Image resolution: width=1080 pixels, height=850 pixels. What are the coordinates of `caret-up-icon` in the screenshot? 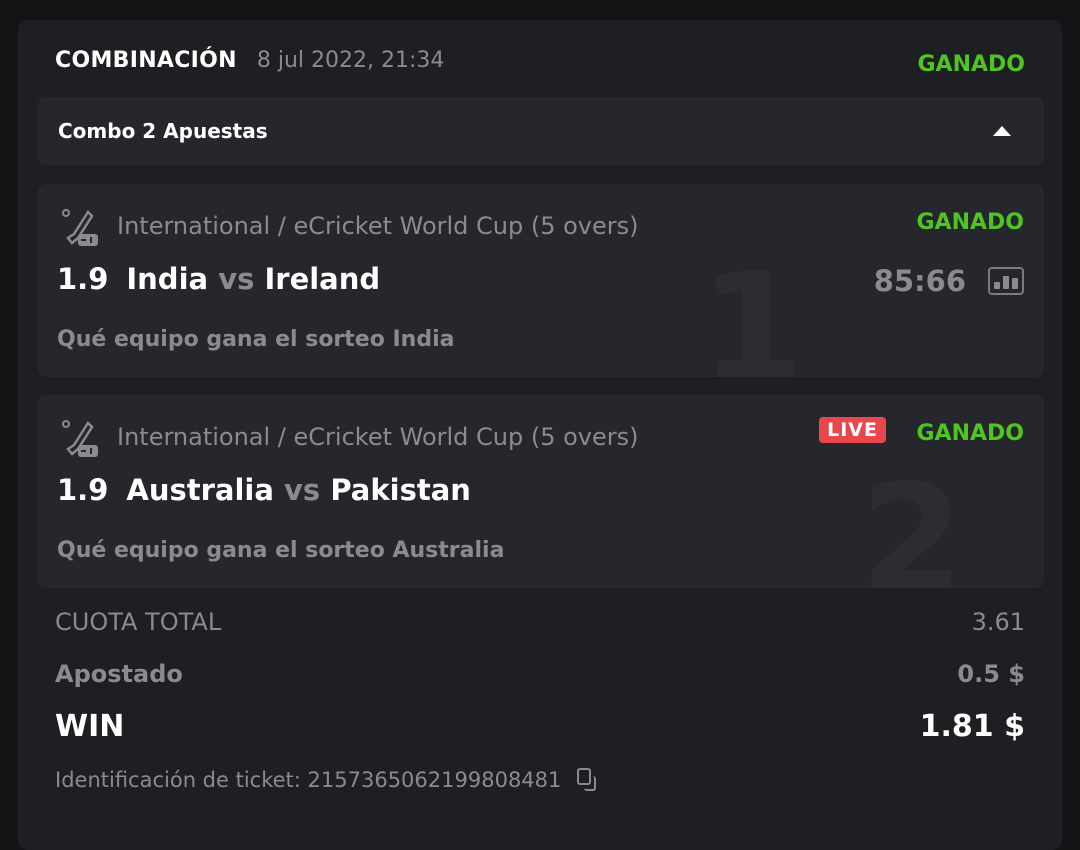 It's located at (1002, 131).